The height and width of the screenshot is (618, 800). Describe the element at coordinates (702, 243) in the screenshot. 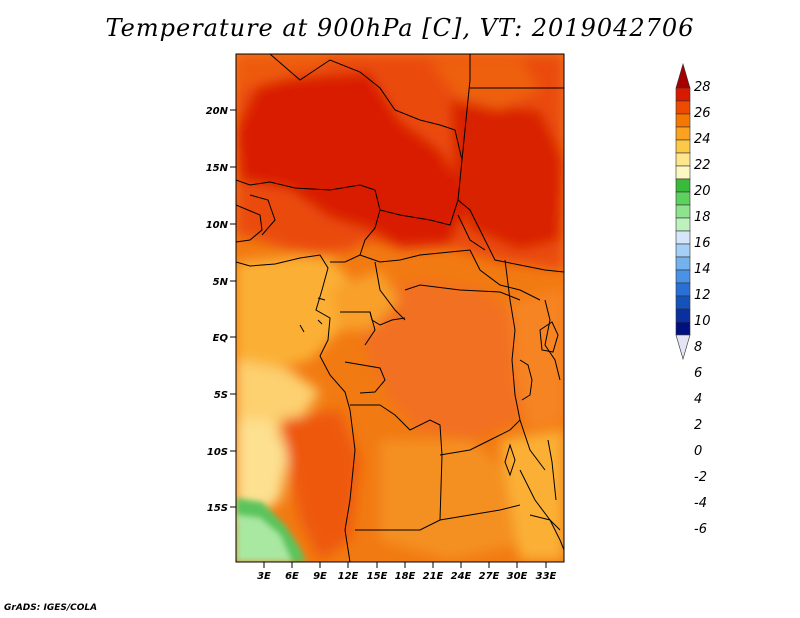

I see `colorbar-label: 16` at that location.